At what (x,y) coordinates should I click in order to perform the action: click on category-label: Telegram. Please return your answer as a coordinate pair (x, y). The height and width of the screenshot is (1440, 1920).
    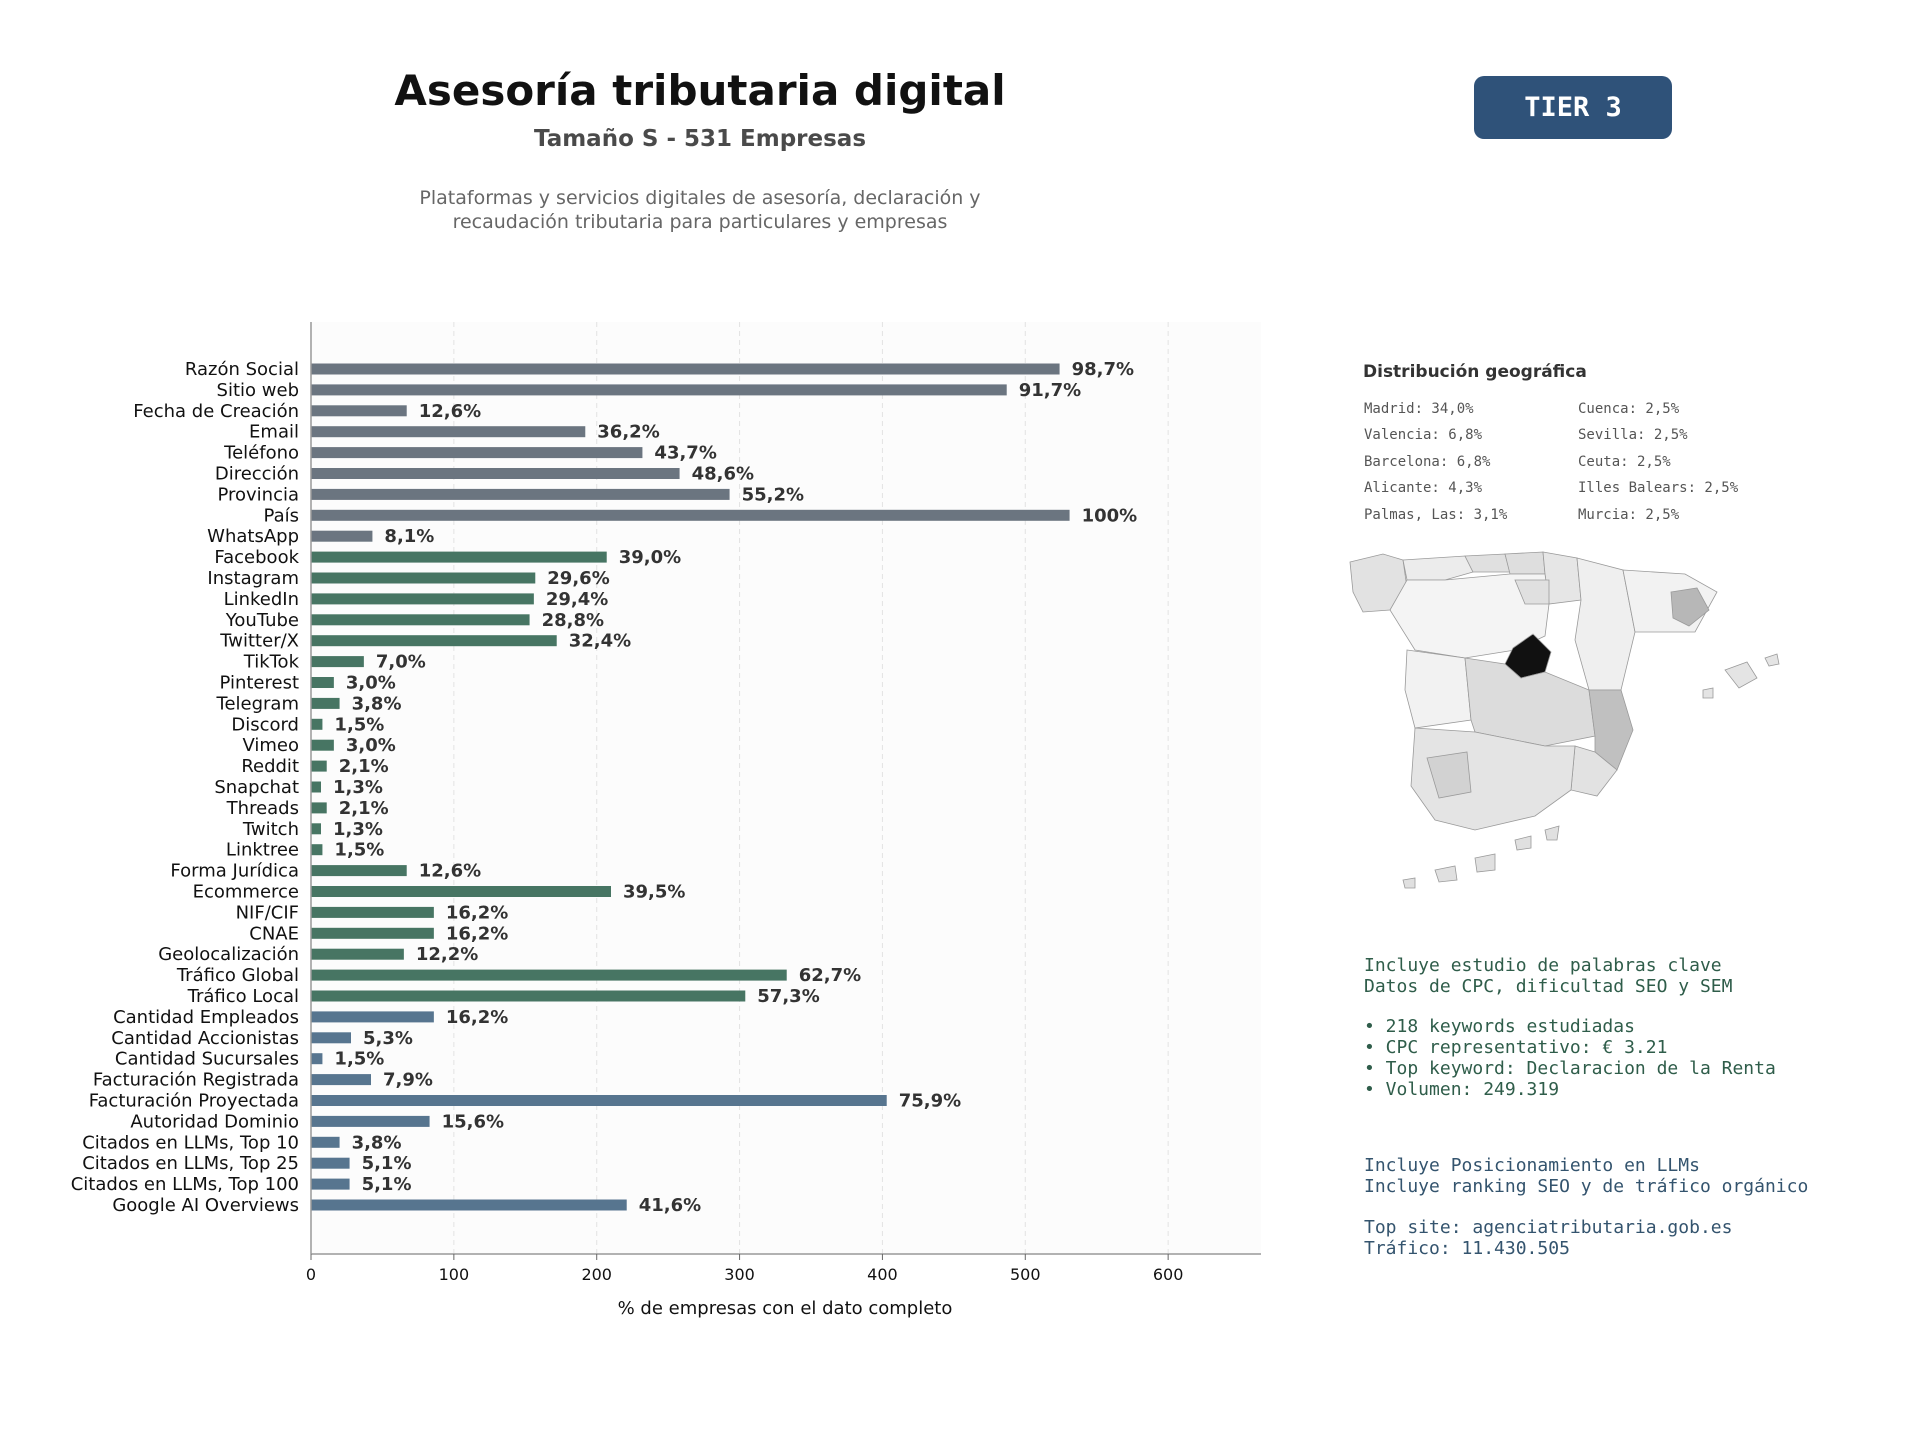
    Looking at the image, I should click on (257, 703).